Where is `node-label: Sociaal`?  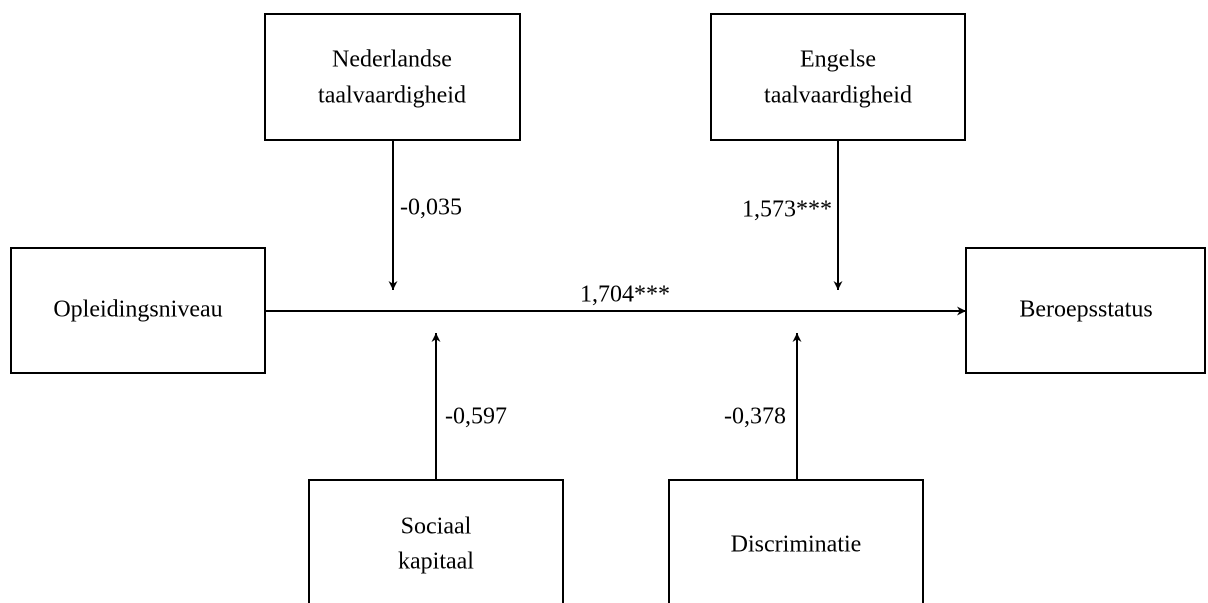 node-label: Sociaal is located at coordinates (436, 527).